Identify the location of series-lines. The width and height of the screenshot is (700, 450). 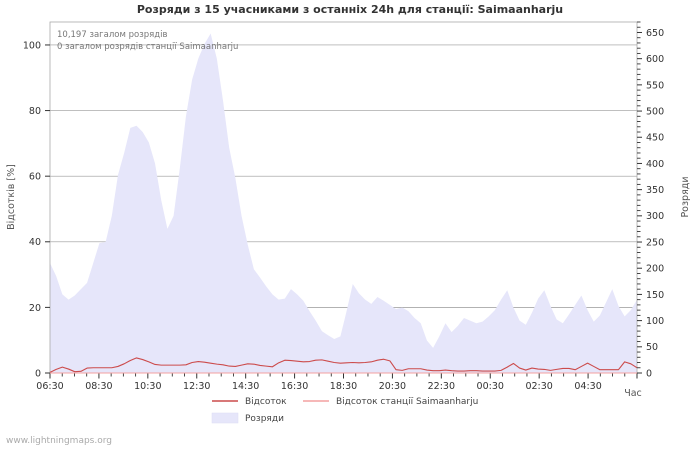
(343, 365).